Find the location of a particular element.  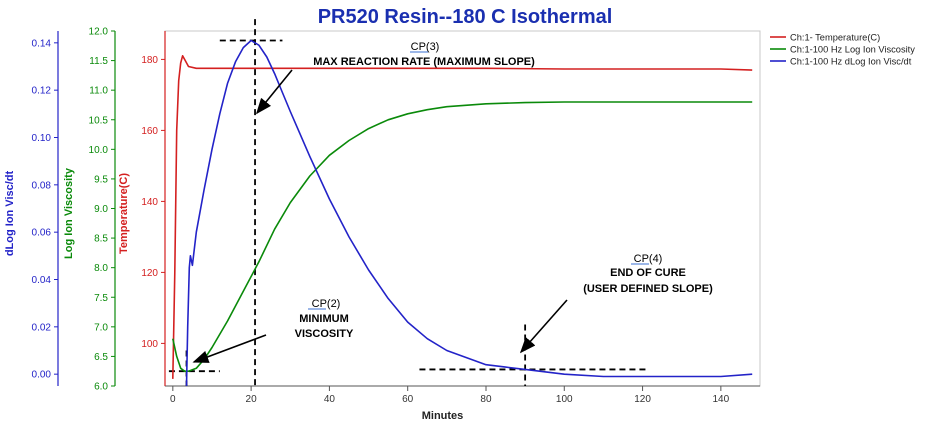

x-tick-label: 120 is located at coordinates (642, 399).